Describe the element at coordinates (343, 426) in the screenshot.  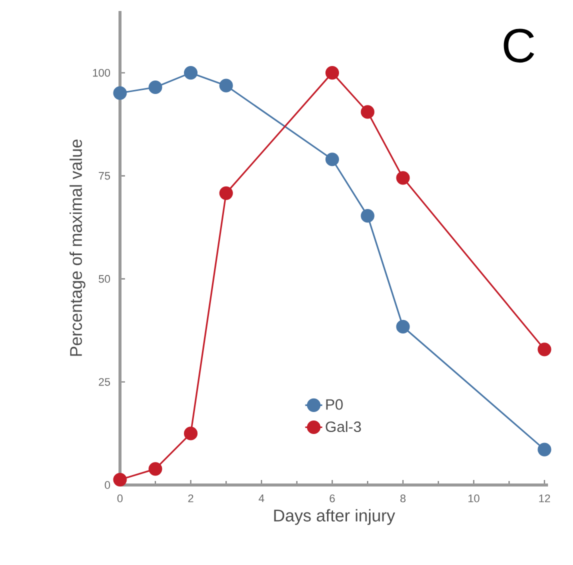
I see `legend-label: Gal-3` at that location.